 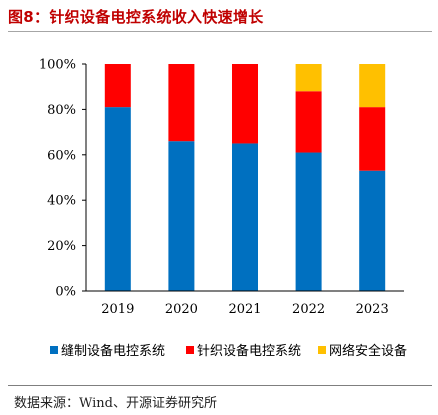 I want to click on title-divider, so click(x=220, y=31).